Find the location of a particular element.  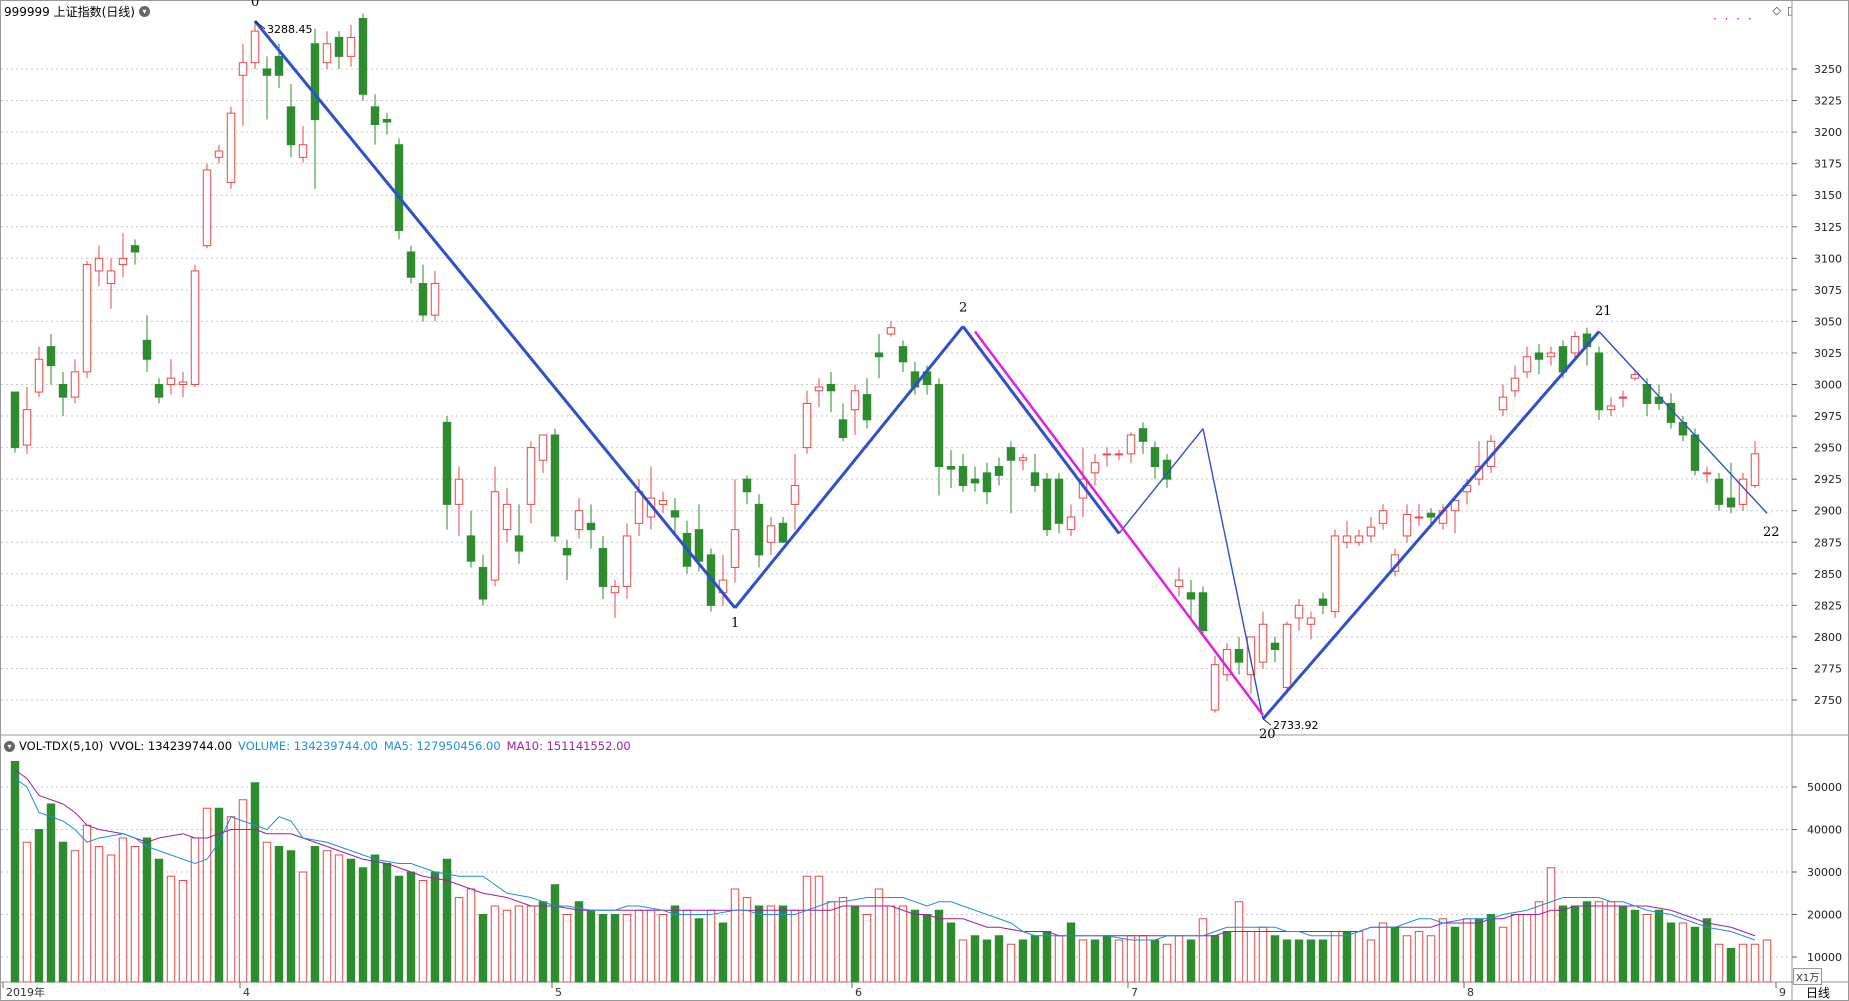

price-tick-label: 2750 is located at coordinates (1828, 700).